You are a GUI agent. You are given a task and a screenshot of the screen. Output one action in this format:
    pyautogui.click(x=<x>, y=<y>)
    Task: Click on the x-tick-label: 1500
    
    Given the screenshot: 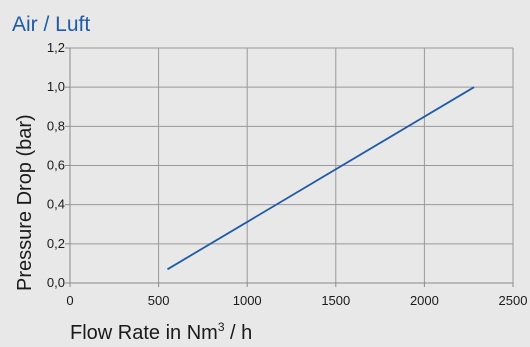 What is the action you would take?
    pyautogui.click(x=335, y=300)
    